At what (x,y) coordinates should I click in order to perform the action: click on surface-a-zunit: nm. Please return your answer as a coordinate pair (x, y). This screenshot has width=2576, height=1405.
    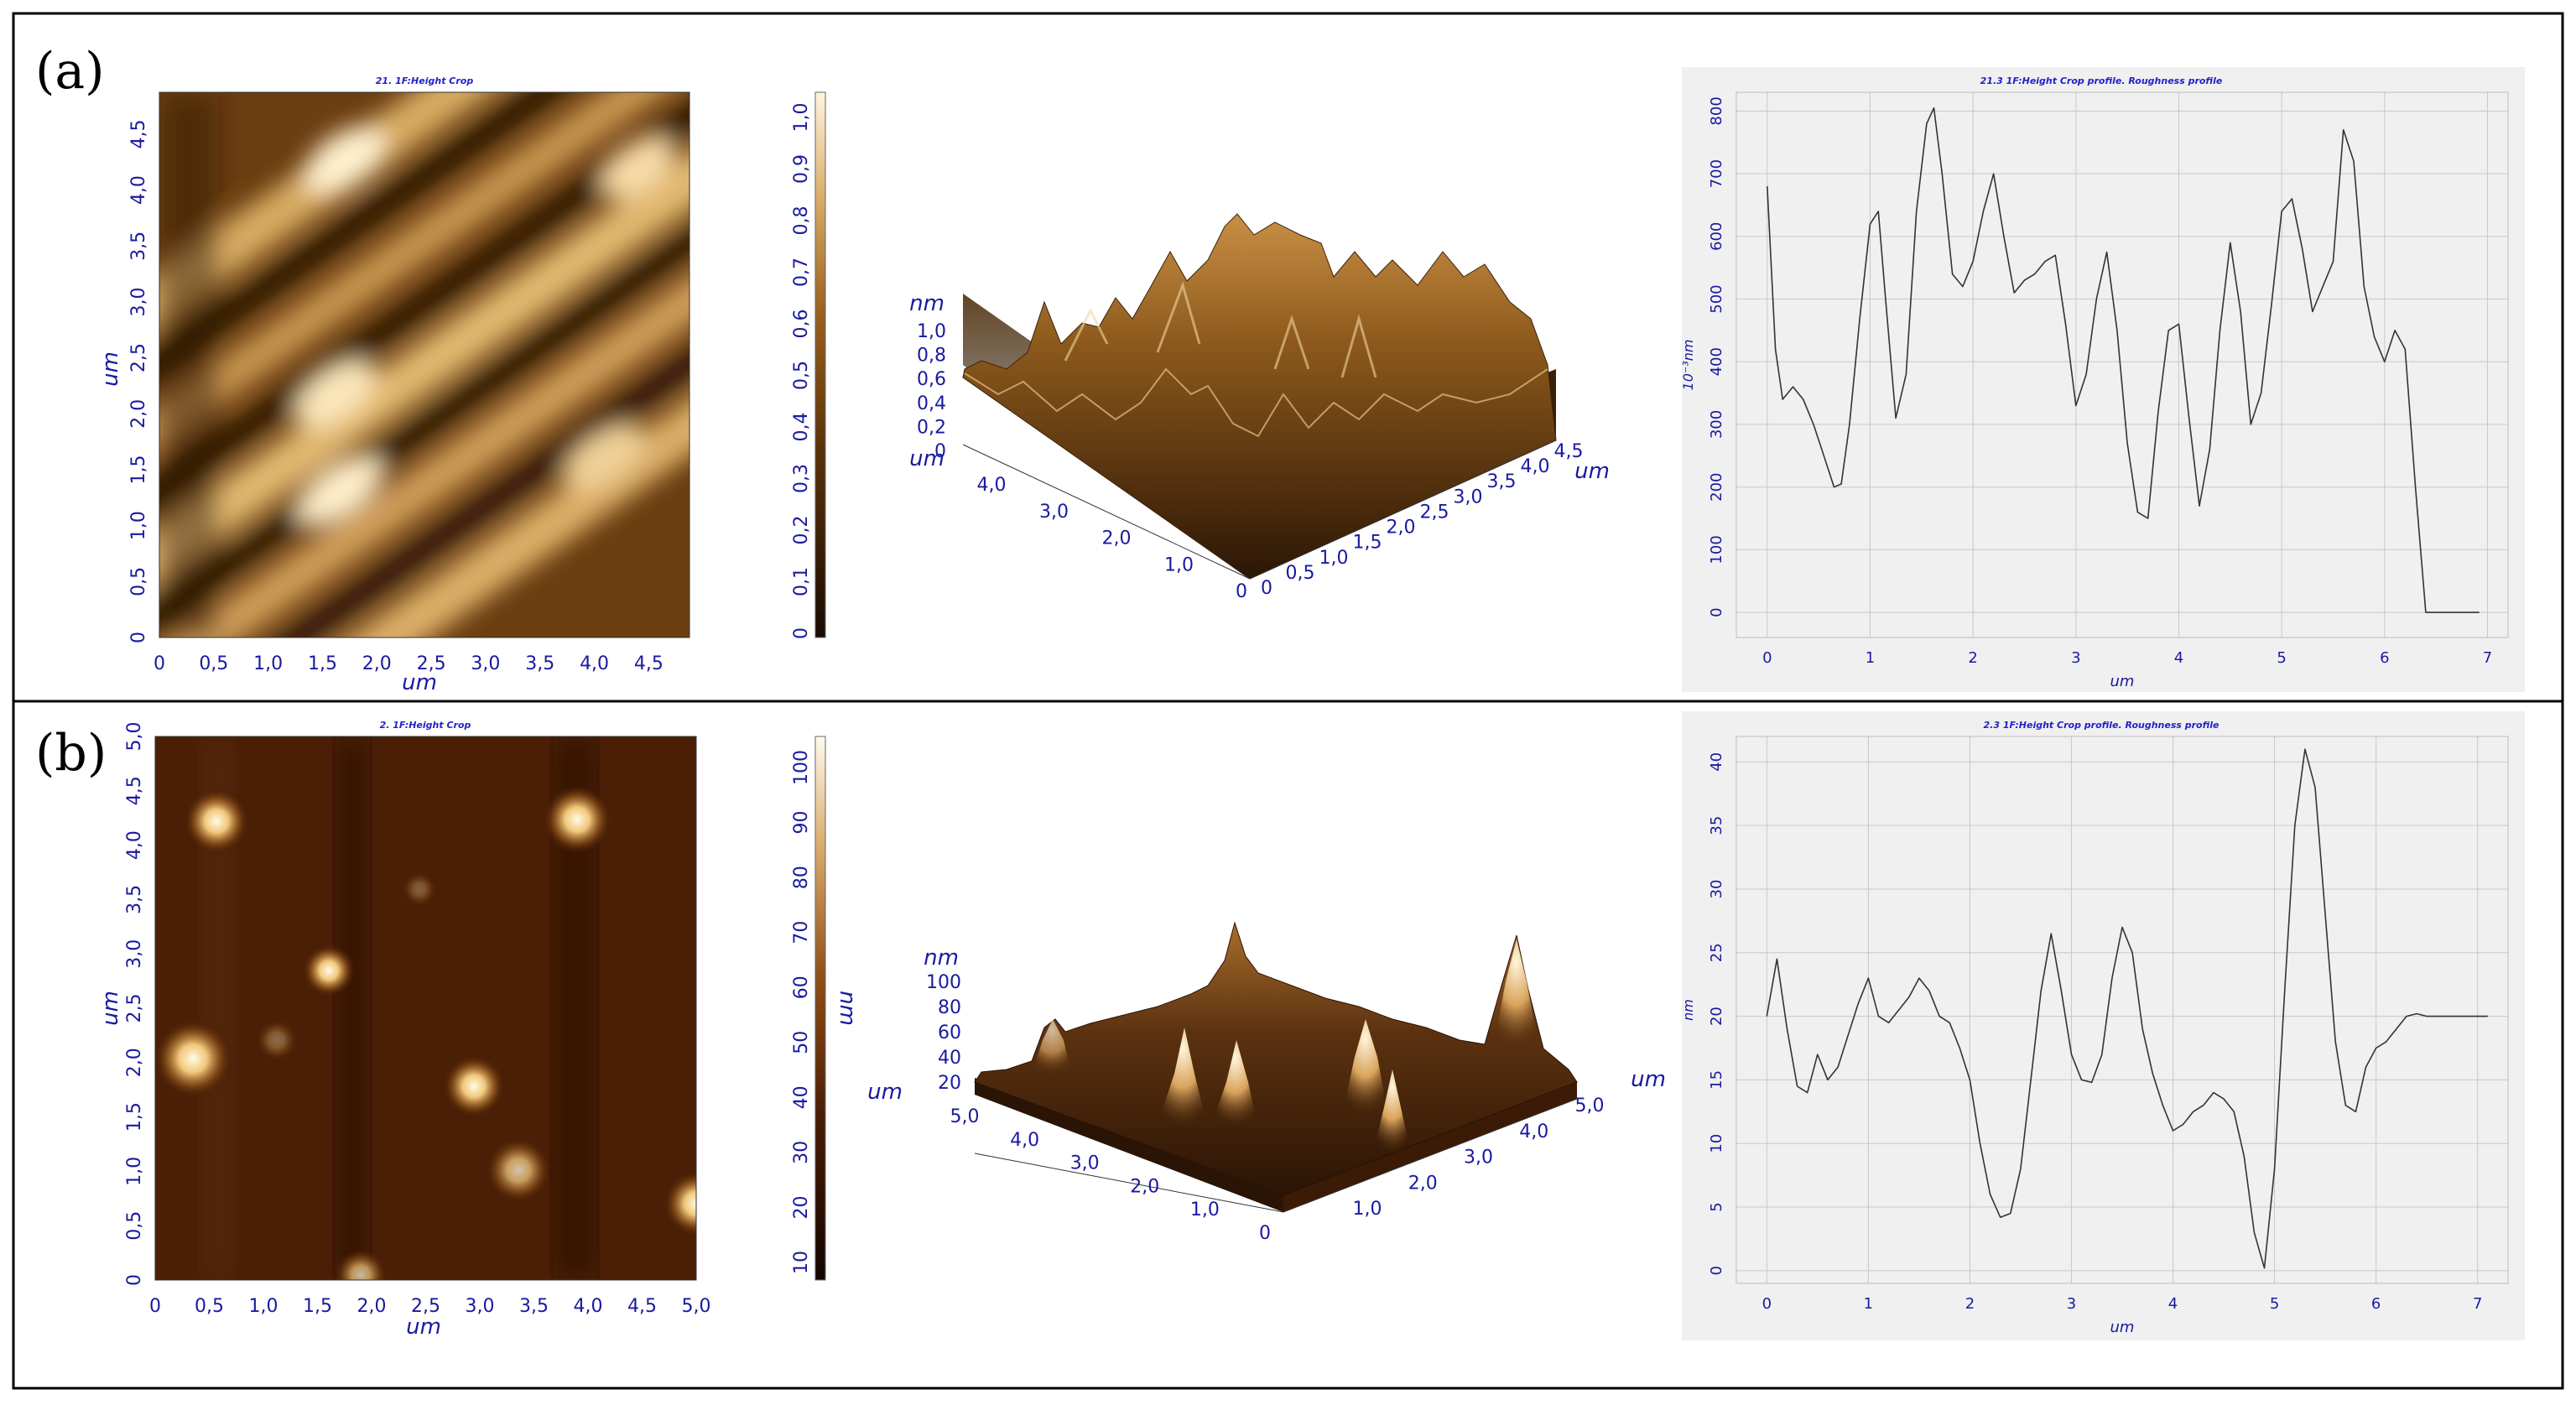
    Looking at the image, I should click on (927, 303).